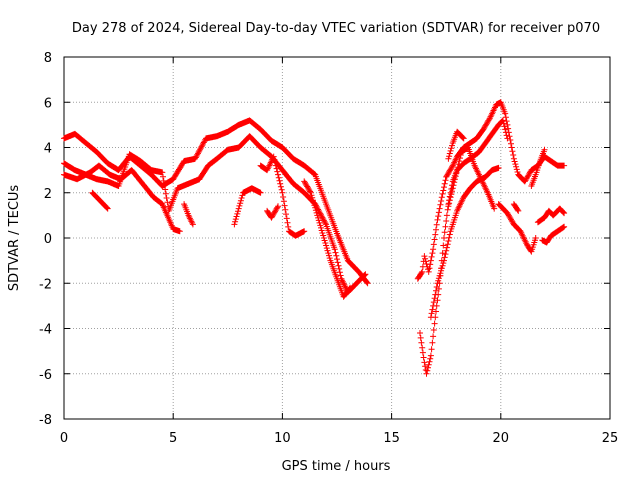  I want to click on series-track-n, so click(456, 145).